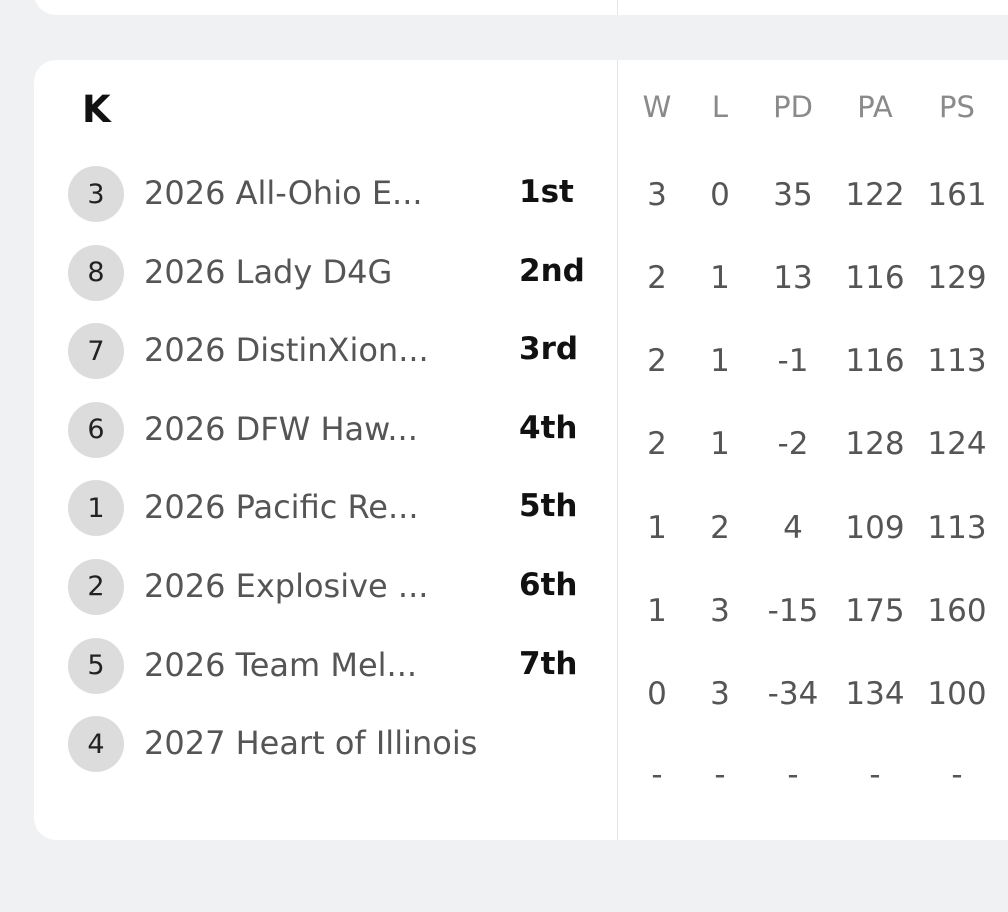  I want to click on stat-cell-pa: 109, so click(875, 528).